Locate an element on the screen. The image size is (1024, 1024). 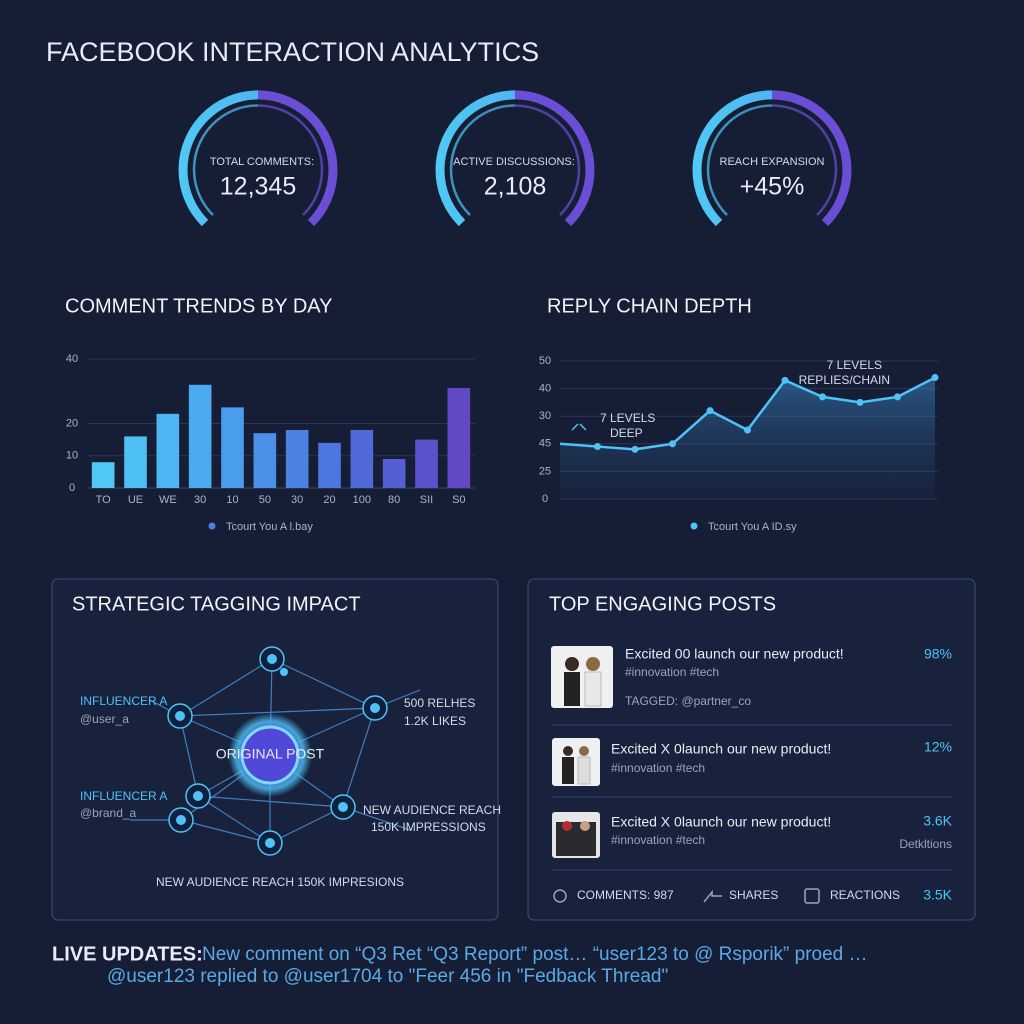
post-metric: 12% is located at coordinates (938, 747).